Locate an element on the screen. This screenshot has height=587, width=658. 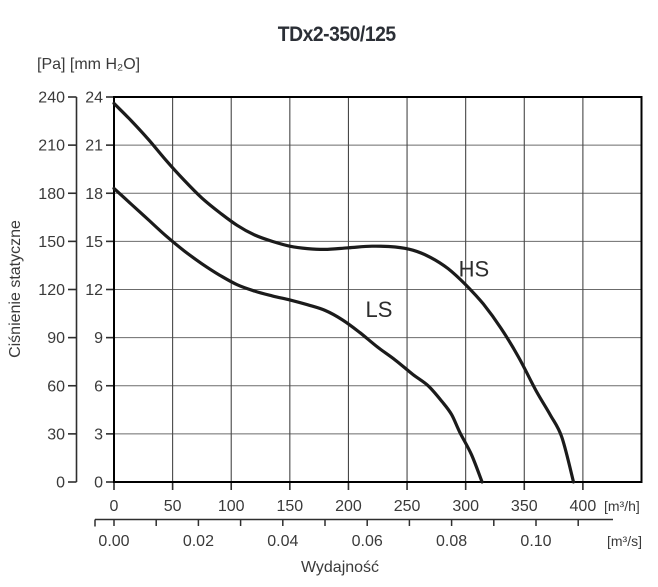
pa-tick-label: 90 is located at coordinates (56, 338).